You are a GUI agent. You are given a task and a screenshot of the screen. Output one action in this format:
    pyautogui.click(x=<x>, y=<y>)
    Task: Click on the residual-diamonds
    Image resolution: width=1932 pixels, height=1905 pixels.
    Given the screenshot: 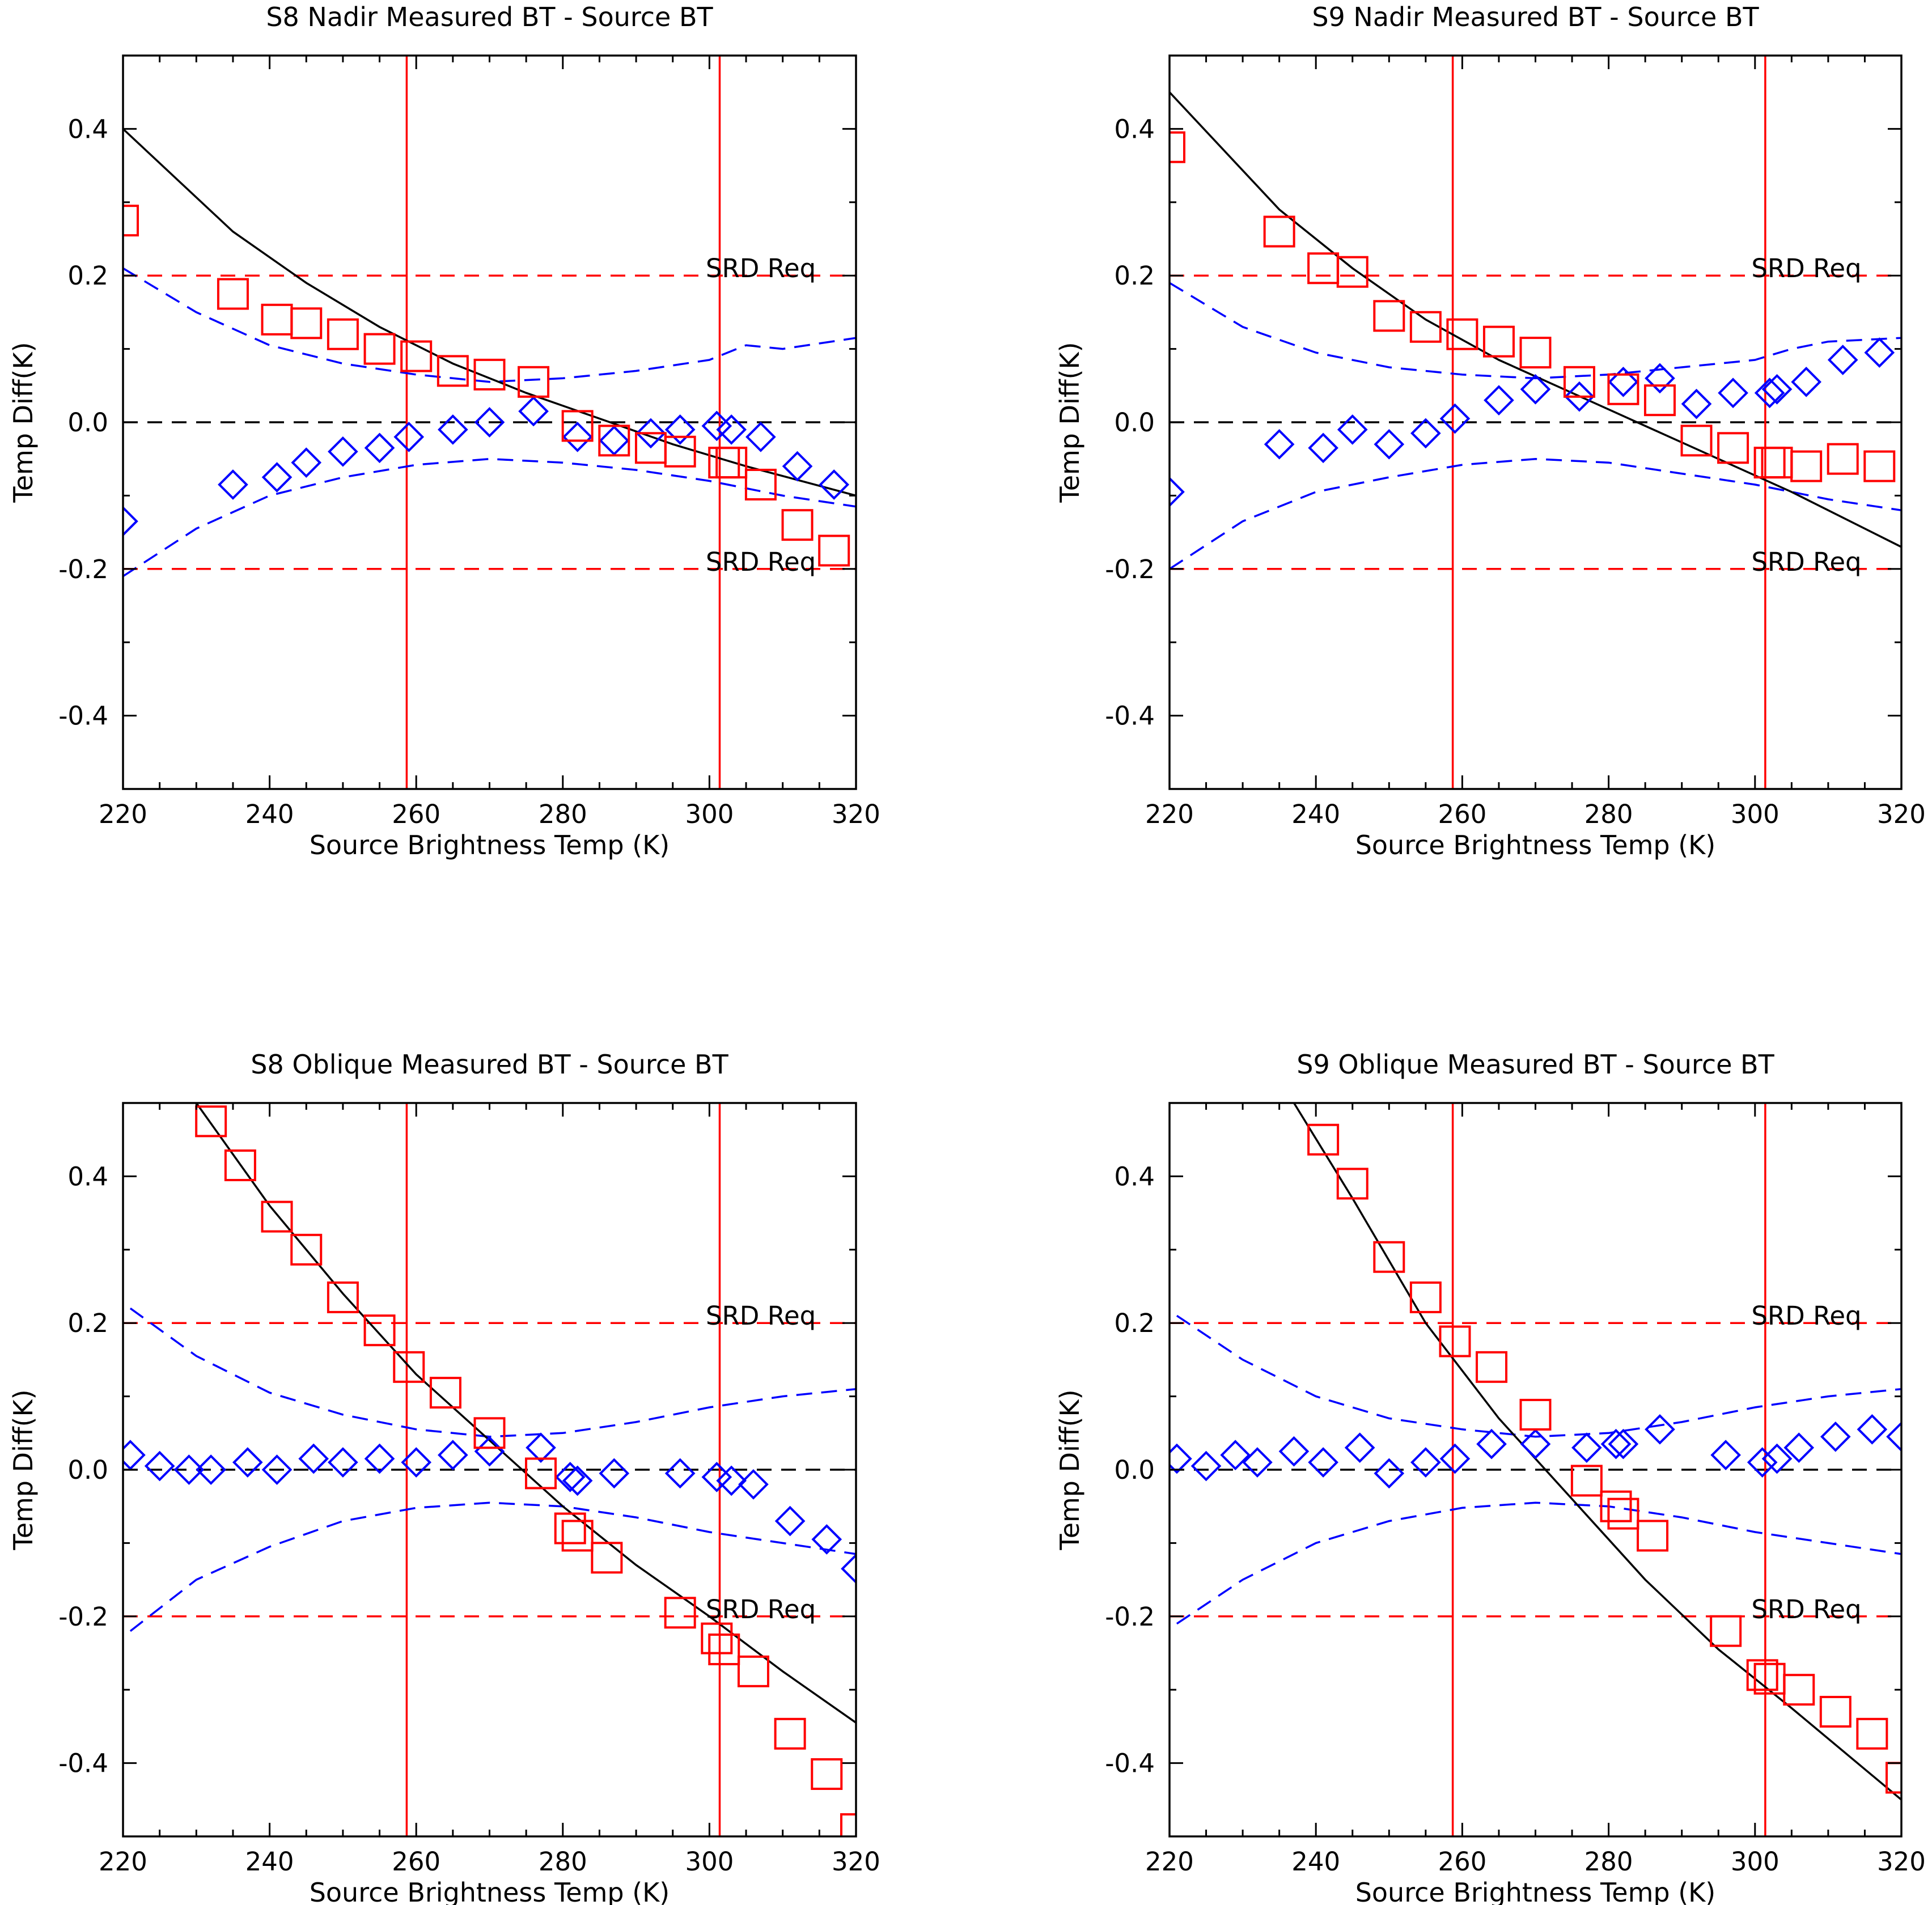 What is the action you would take?
    pyautogui.click(x=486, y=466)
    